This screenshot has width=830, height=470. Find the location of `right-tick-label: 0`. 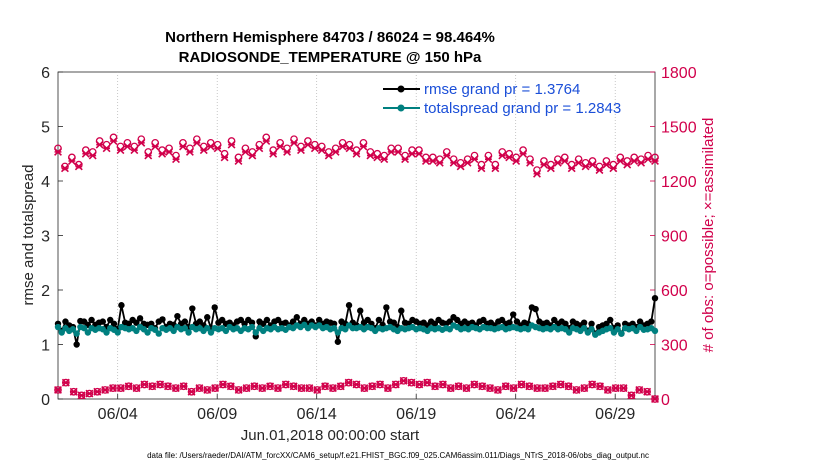

right-tick-label: 0 is located at coordinates (665, 400).